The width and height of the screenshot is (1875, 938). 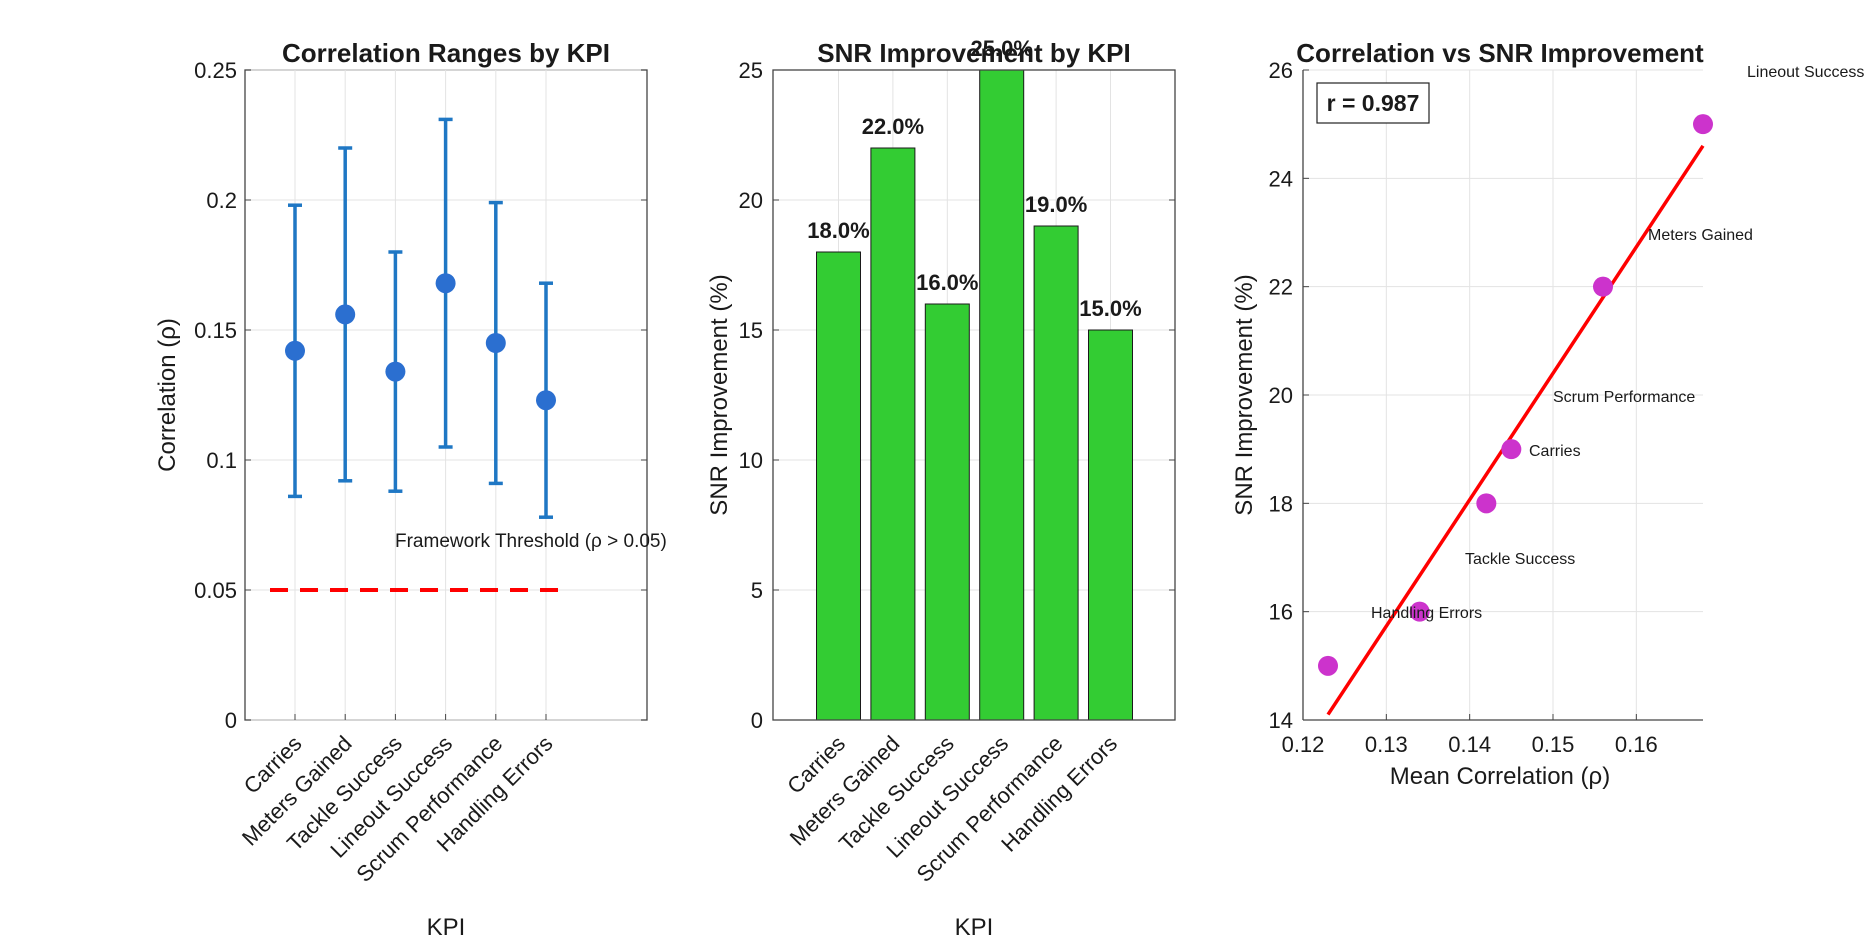 I want to click on x-tick-label: 0.12, so click(x=1303, y=744).